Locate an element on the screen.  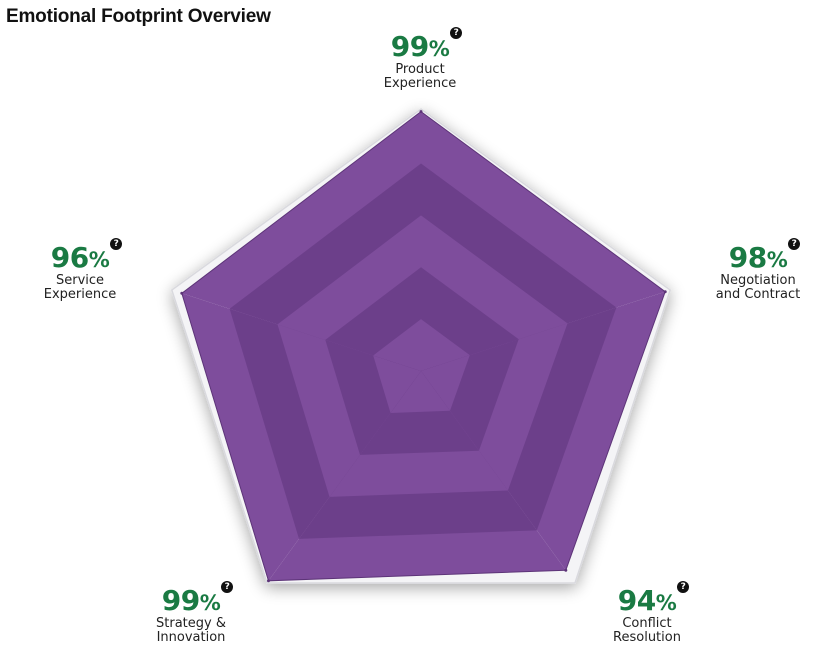
metric-label-line-1: Product is located at coordinates (420, 69).